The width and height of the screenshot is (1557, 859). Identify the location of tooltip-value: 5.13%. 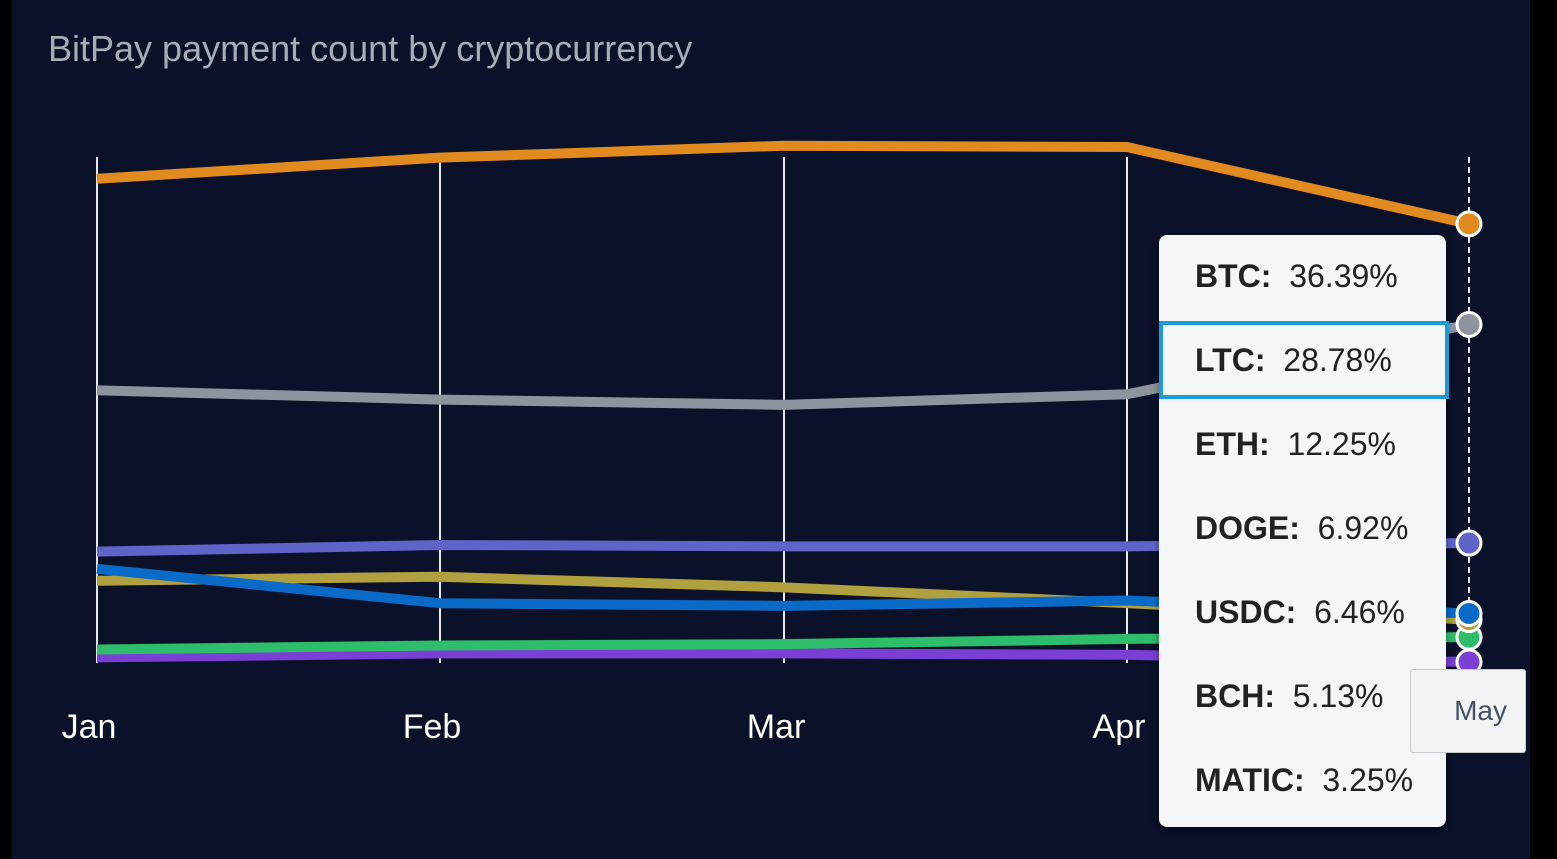
(1338, 696).